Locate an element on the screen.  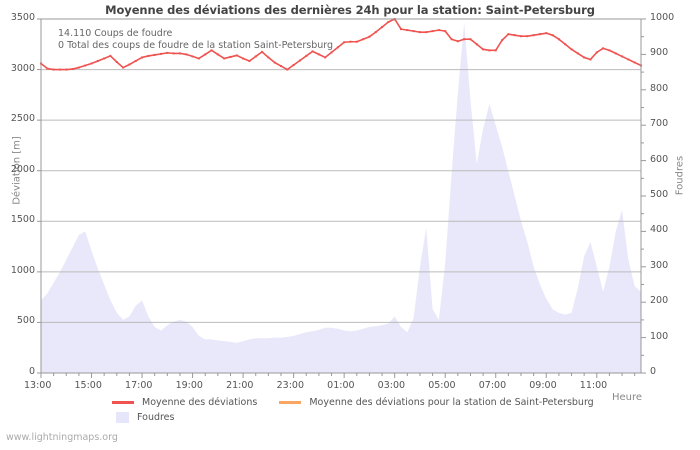
y-tick-right-100: 100 is located at coordinates (659, 336).